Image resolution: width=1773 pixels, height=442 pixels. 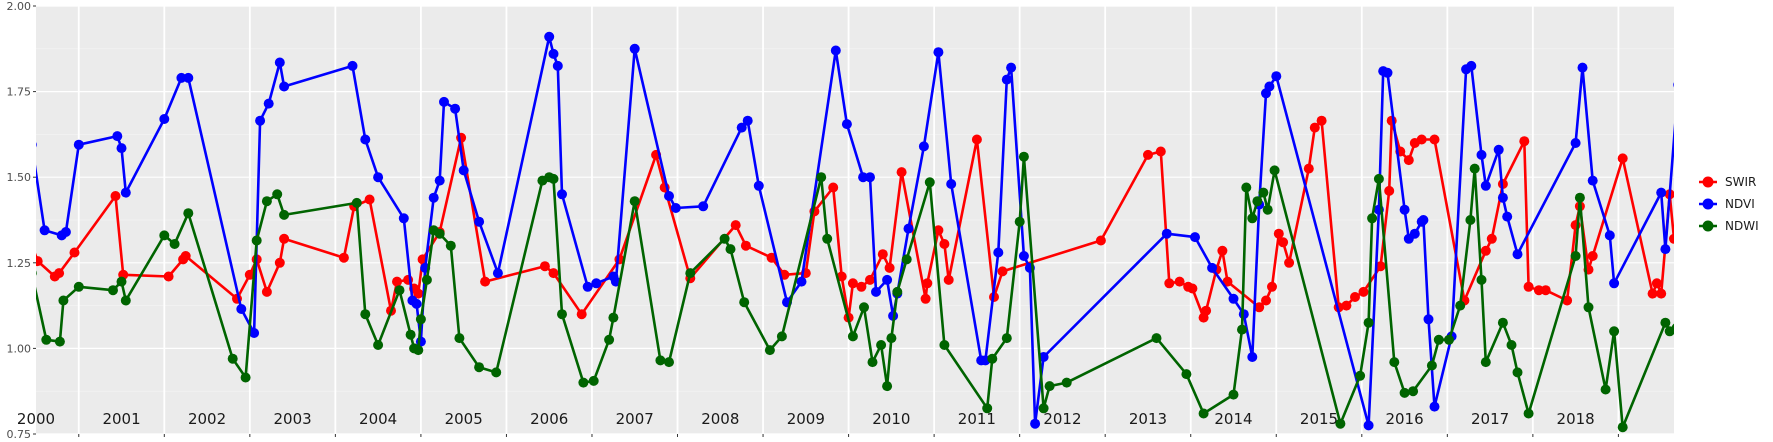 What do you see at coordinates (1740, 204) in the screenshot?
I see `legend-label: NDVI` at bounding box center [1740, 204].